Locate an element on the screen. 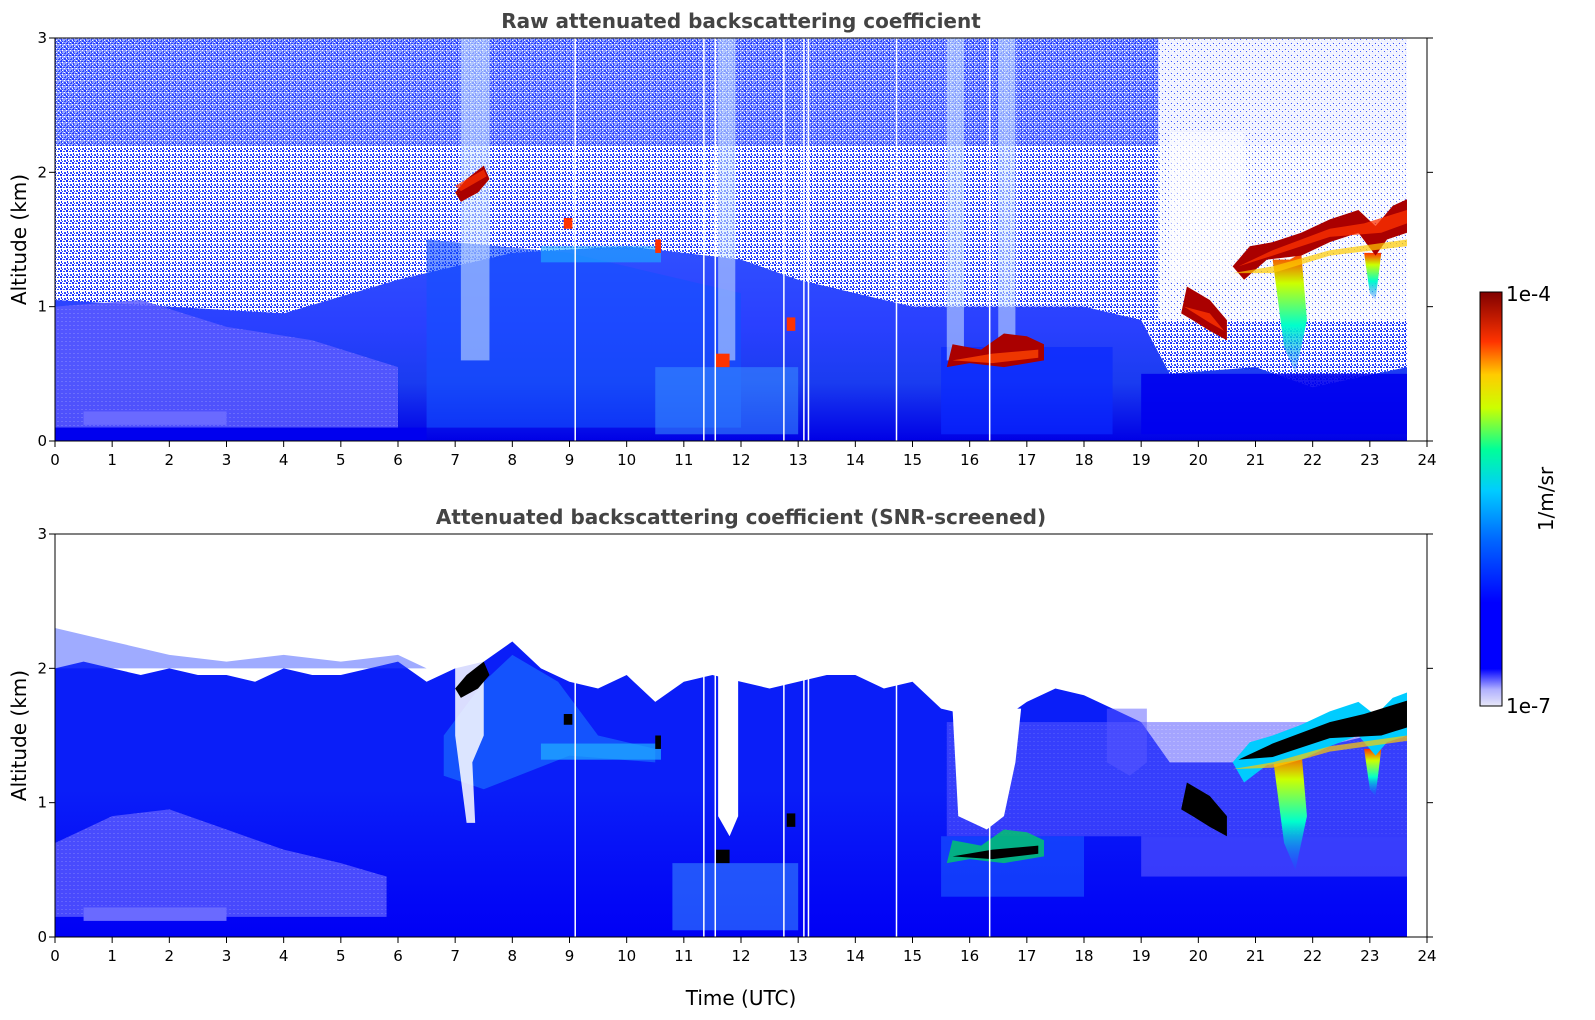 The image size is (1595, 1020). colorbar-gradient is located at coordinates (1491, 499).